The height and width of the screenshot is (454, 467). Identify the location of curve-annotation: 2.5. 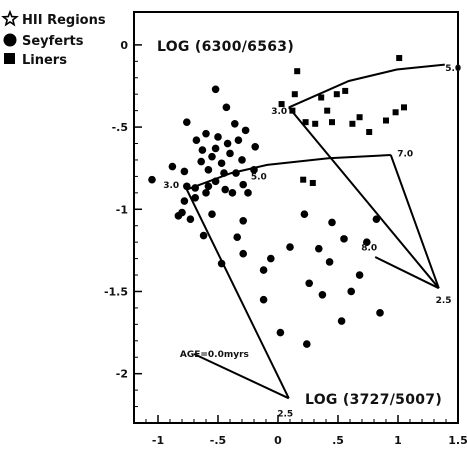
(444, 301).